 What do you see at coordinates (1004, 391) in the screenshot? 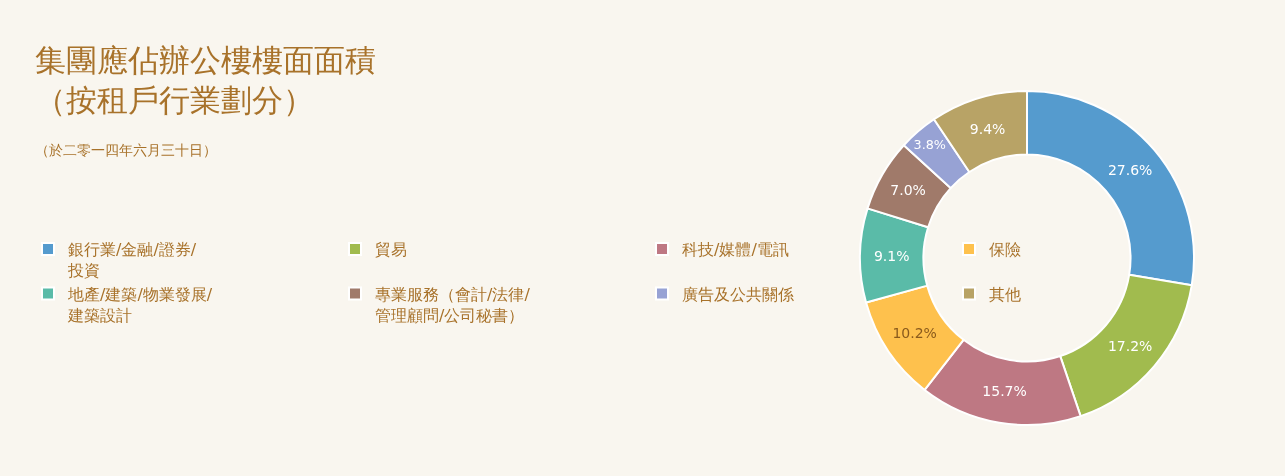
I see `data-label: 15.7%` at bounding box center [1004, 391].